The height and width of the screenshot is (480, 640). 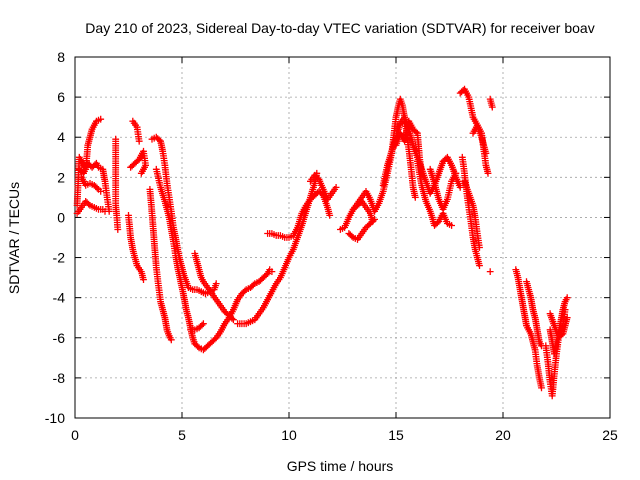 I want to click on y-tick-label: 4, so click(x=61, y=137).